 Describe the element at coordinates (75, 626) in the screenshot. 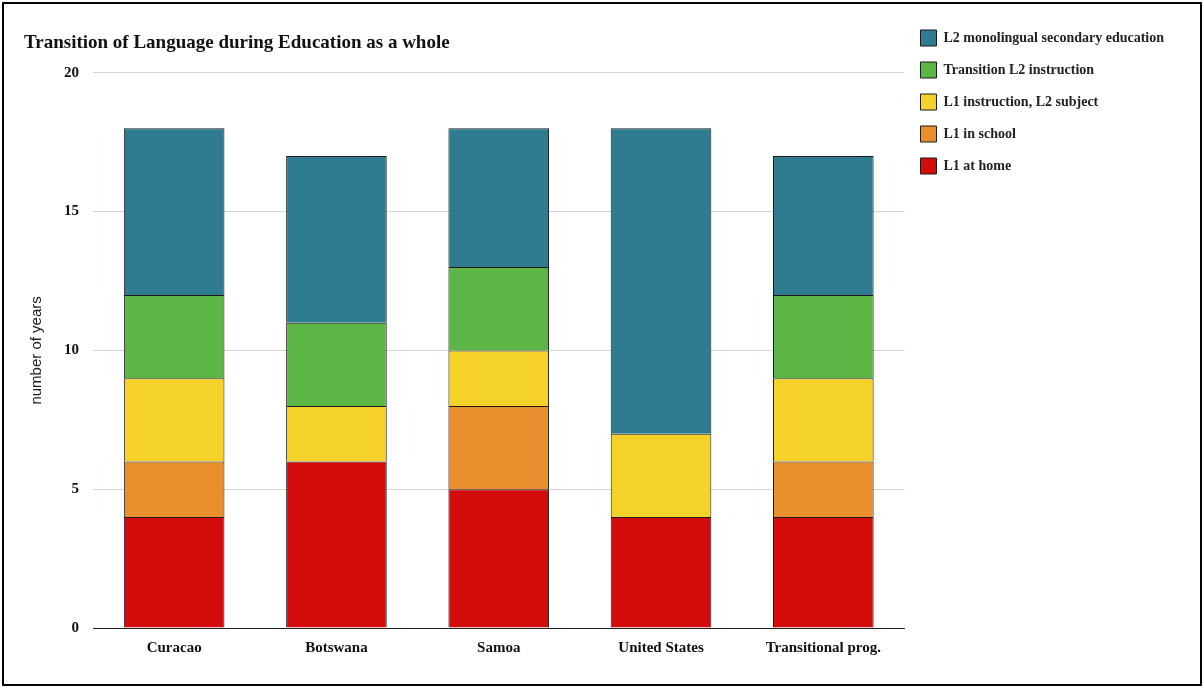

I see `y-tick-label: 0` at that location.